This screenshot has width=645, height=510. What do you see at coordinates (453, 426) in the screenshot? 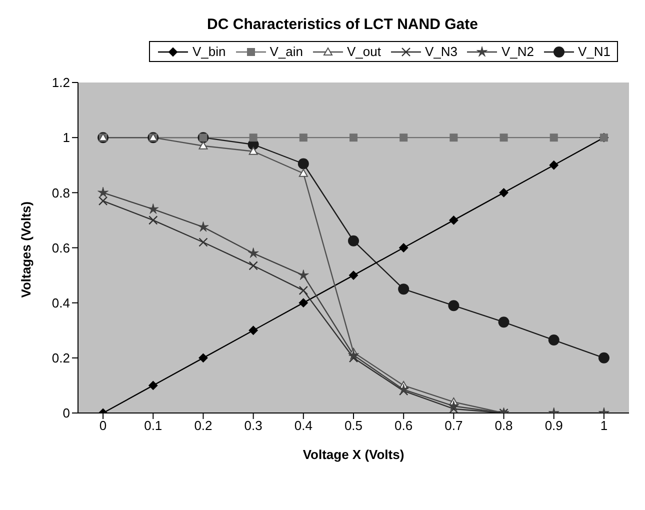
I see `x-tick-label: 0.7` at bounding box center [453, 426].